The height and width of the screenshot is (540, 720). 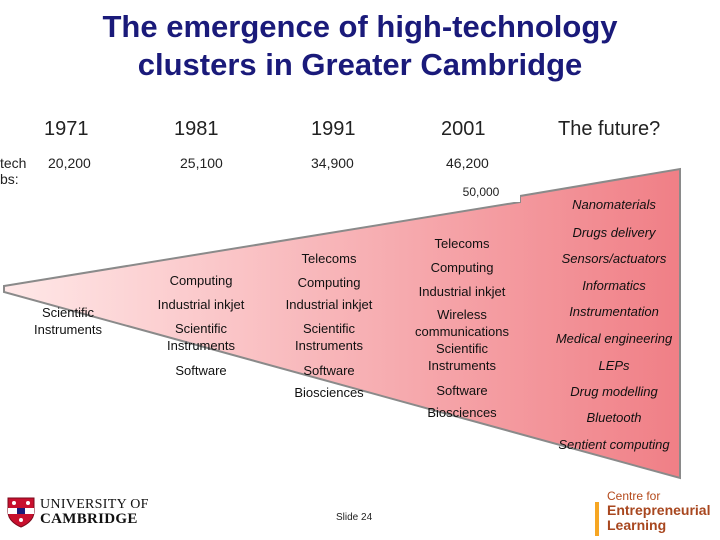 I want to click on cluster-future-8: Bluetooth, so click(x=614, y=417).